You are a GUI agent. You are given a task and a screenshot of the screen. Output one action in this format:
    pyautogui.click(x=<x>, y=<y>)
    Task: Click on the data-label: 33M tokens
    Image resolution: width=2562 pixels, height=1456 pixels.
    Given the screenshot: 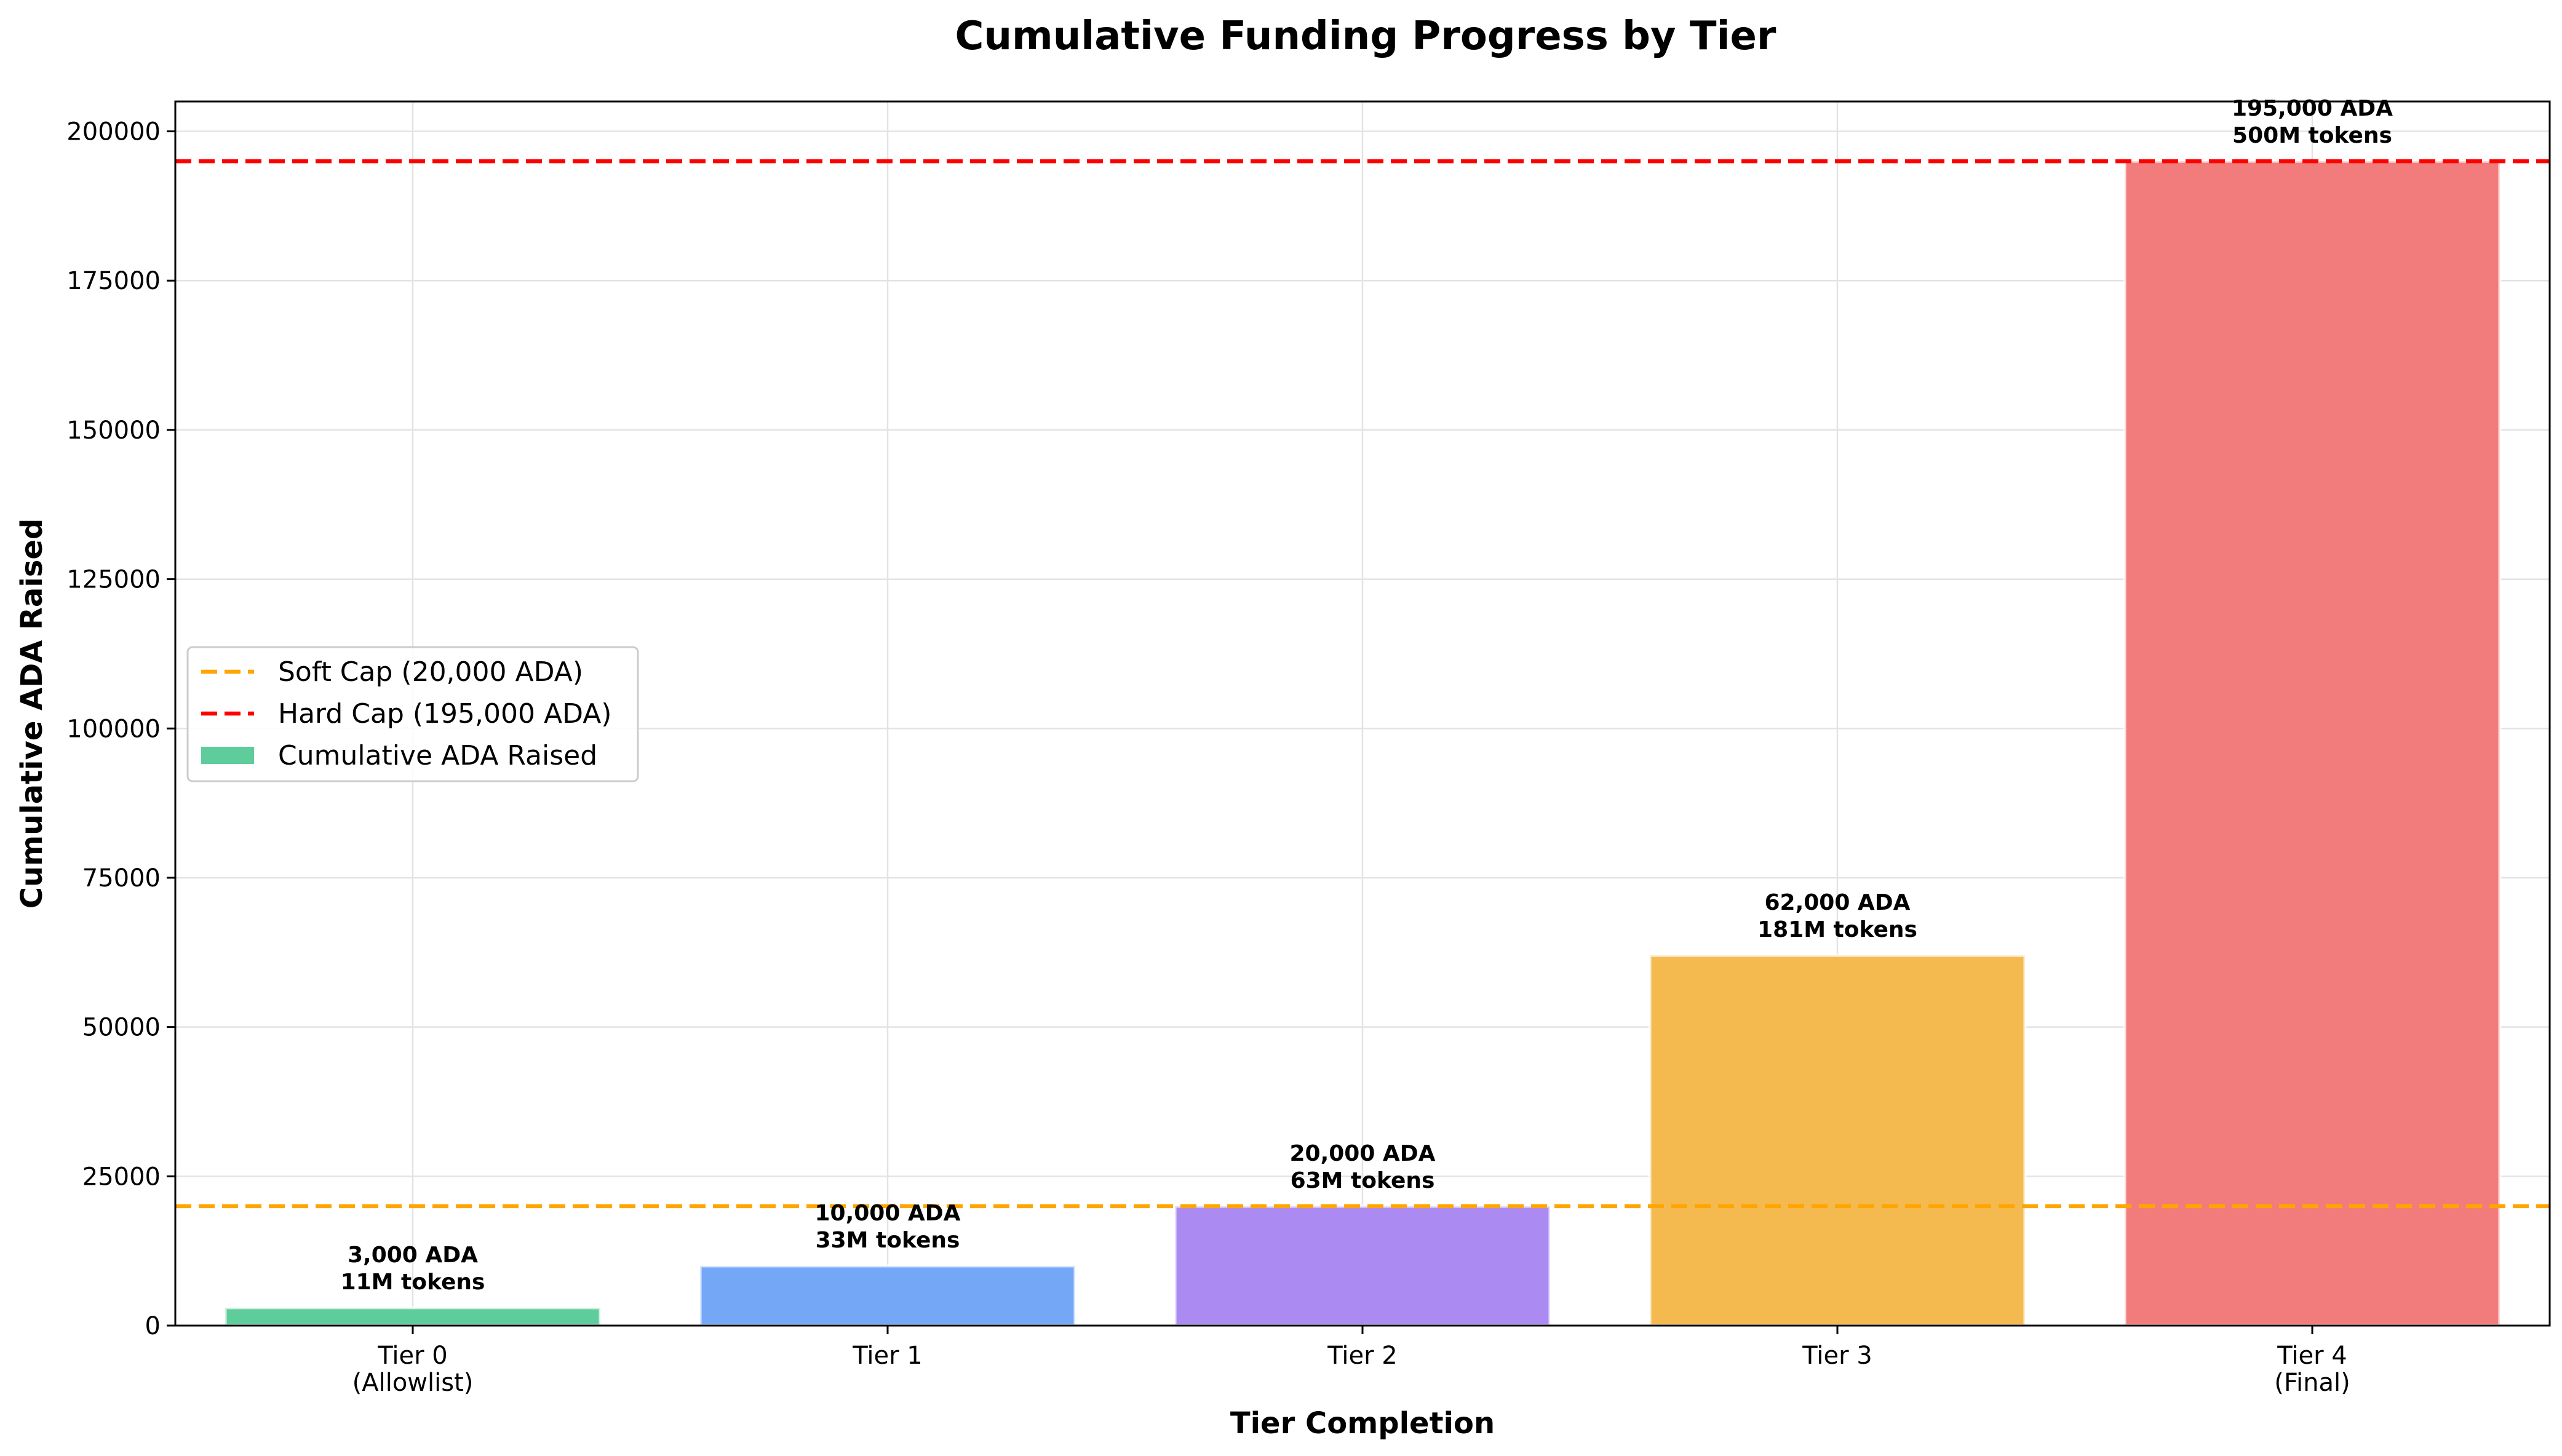 What is the action you would take?
    pyautogui.click(x=888, y=1241)
    